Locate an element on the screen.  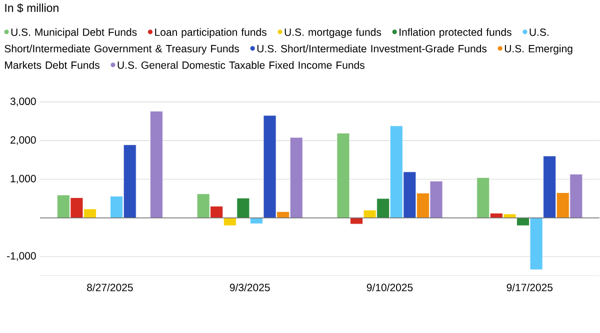
legend-label: U.S. General Domestic Taxable Fixed Income Funds is located at coordinates (241, 65).